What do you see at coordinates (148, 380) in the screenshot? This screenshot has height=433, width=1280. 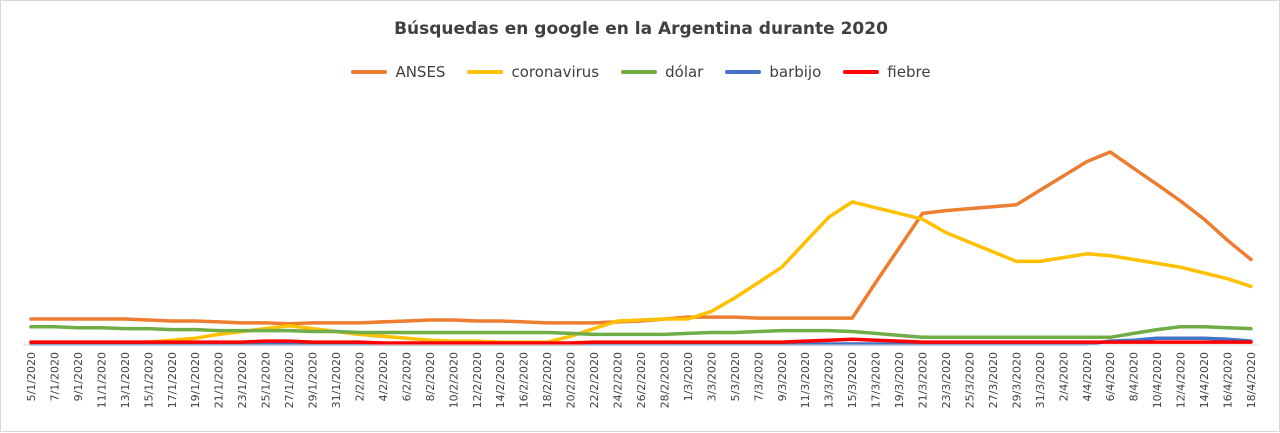 I see `x-tick-label: 15/1/2020` at bounding box center [148, 380].